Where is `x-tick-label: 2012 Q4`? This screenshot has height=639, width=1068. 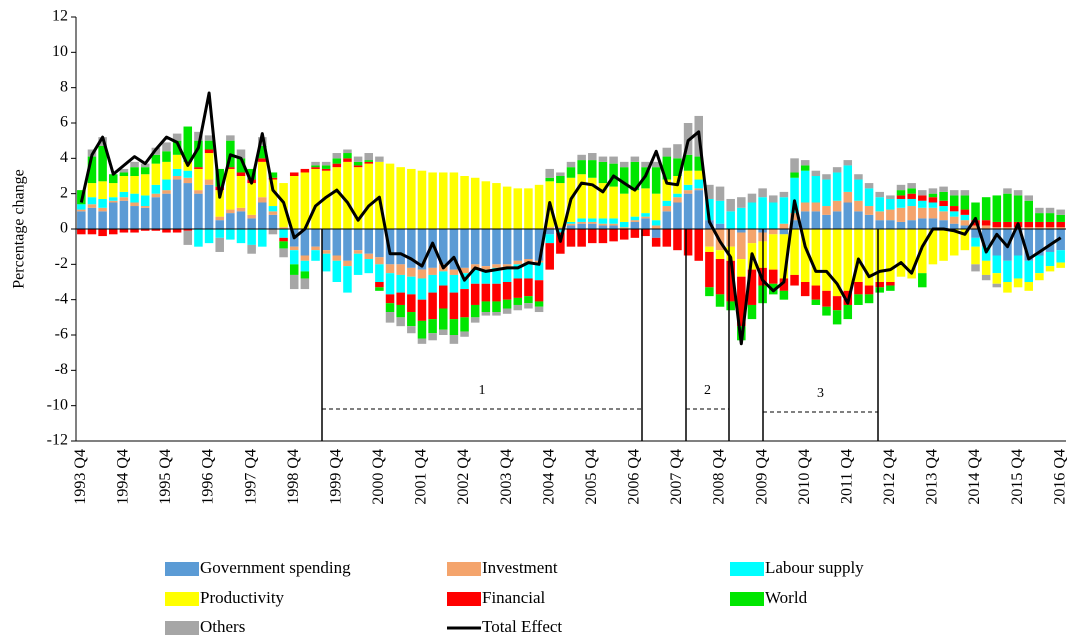
x-tick-label: 2012 Q4 is located at coordinates (889, 477).